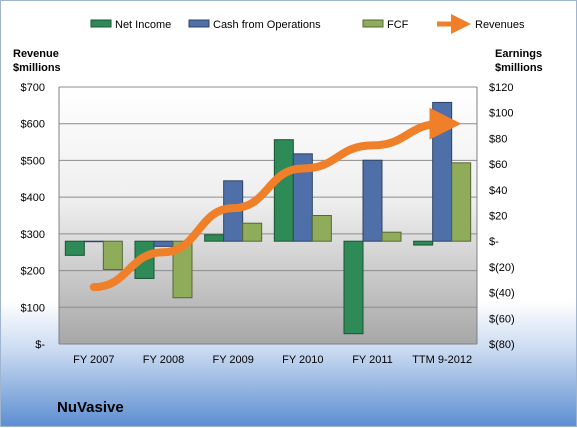 This screenshot has height=428, width=577. What do you see at coordinates (33, 198) in the screenshot?
I see `left-tick-label: $400` at bounding box center [33, 198].